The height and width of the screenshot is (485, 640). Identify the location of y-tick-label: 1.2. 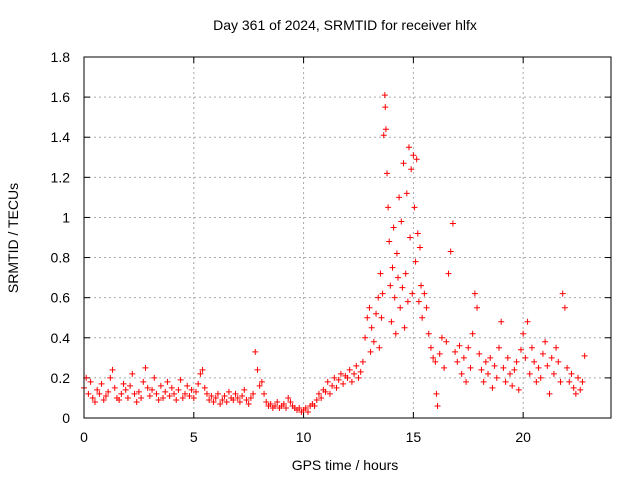
(61, 177).